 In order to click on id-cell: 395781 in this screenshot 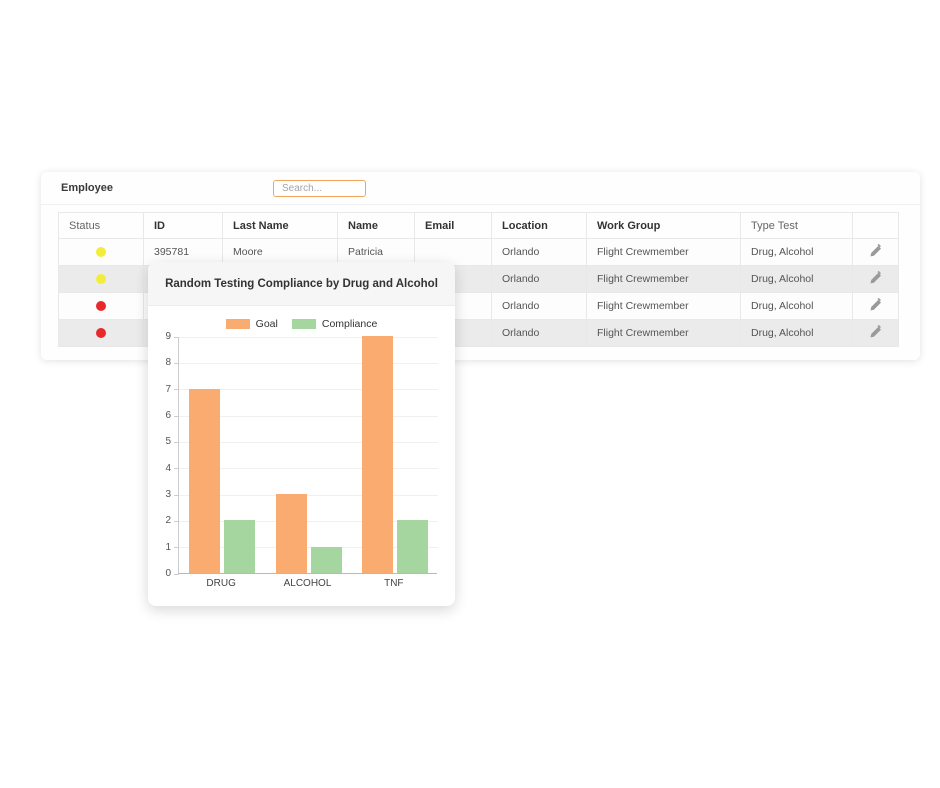, I will do `click(183, 252)`.